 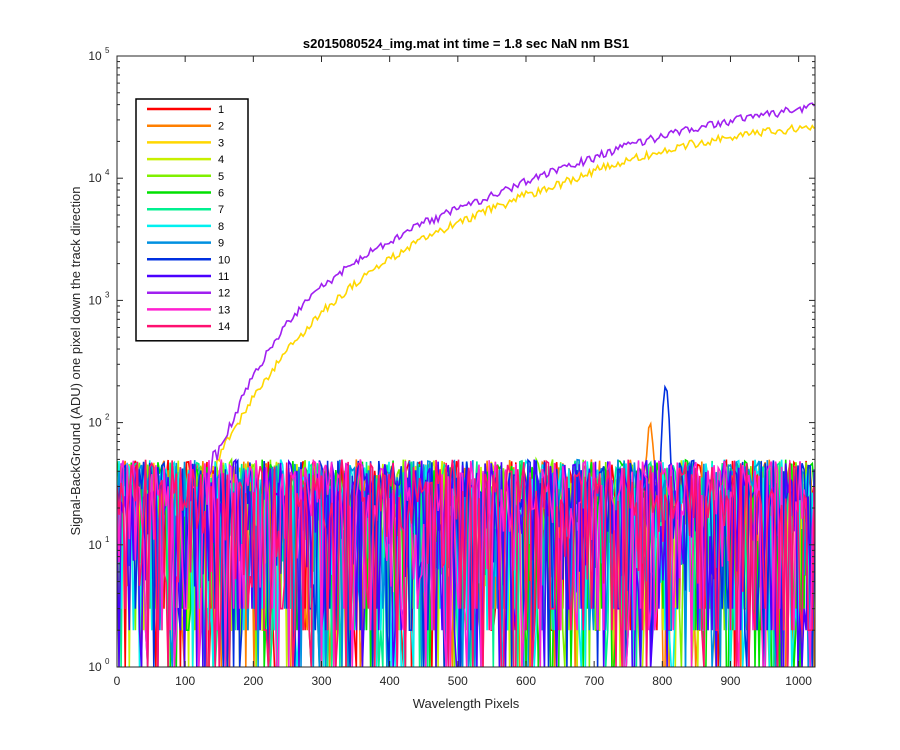 What do you see at coordinates (594, 681) in the screenshot?
I see `x-tick-label: 700` at bounding box center [594, 681].